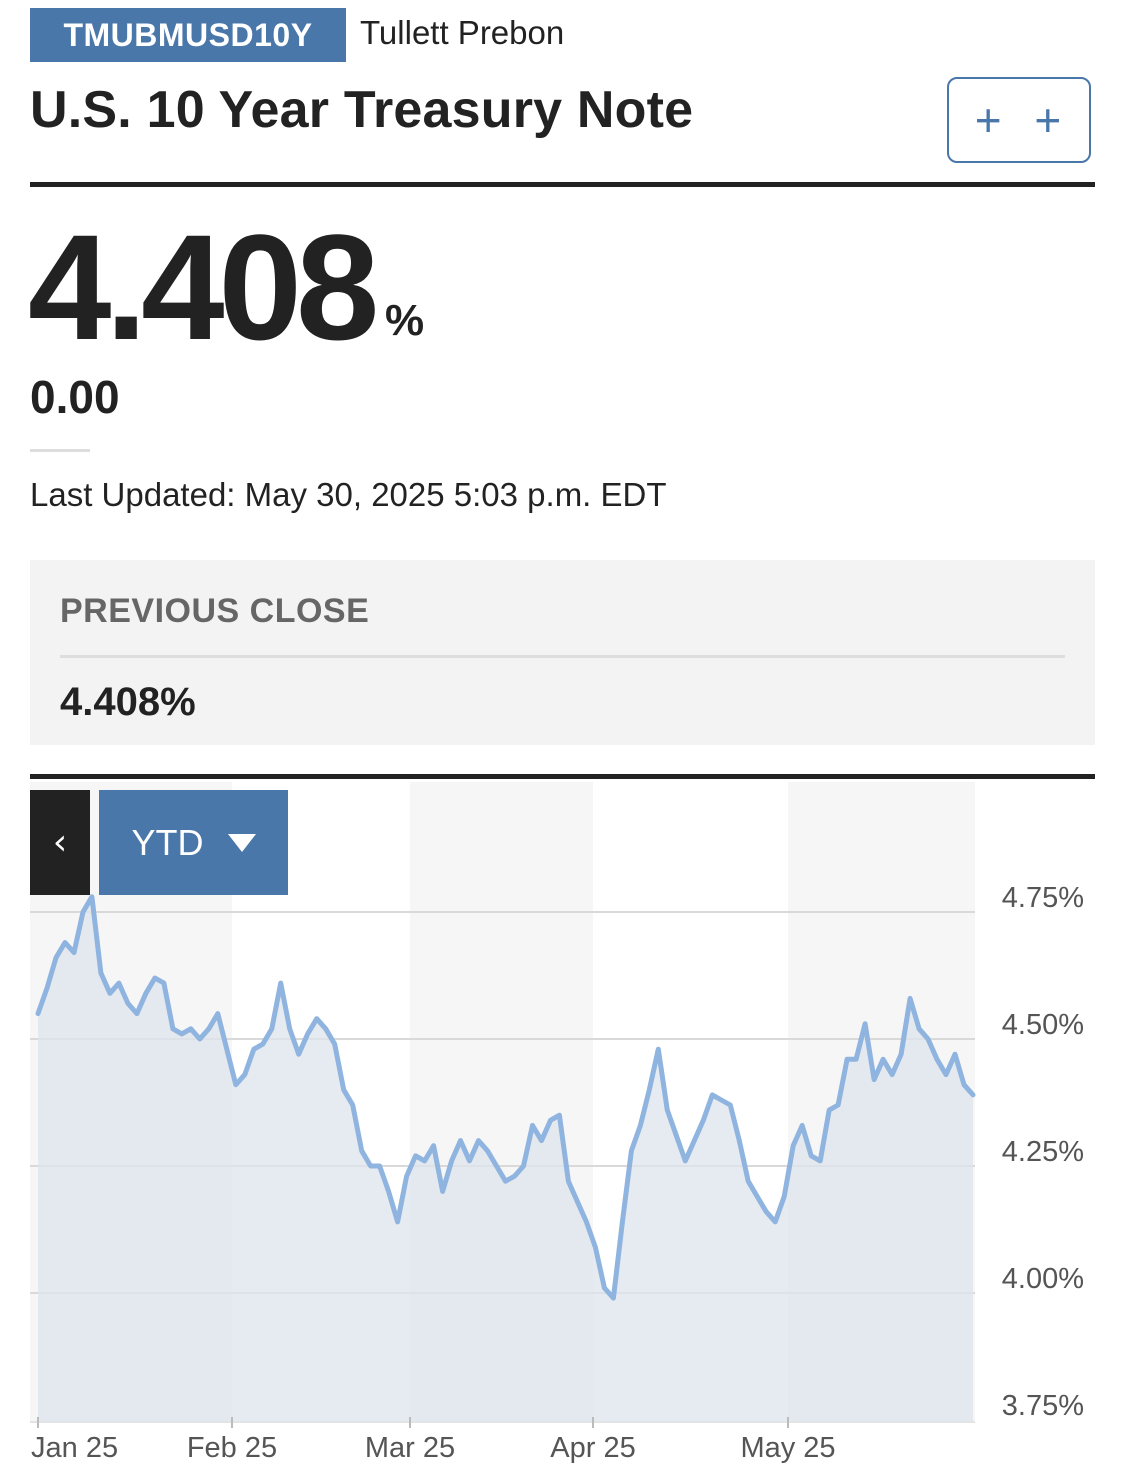  Describe the element at coordinates (1043, 898) in the screenshot. I see `y-tick-label: 4.75%` at that location.